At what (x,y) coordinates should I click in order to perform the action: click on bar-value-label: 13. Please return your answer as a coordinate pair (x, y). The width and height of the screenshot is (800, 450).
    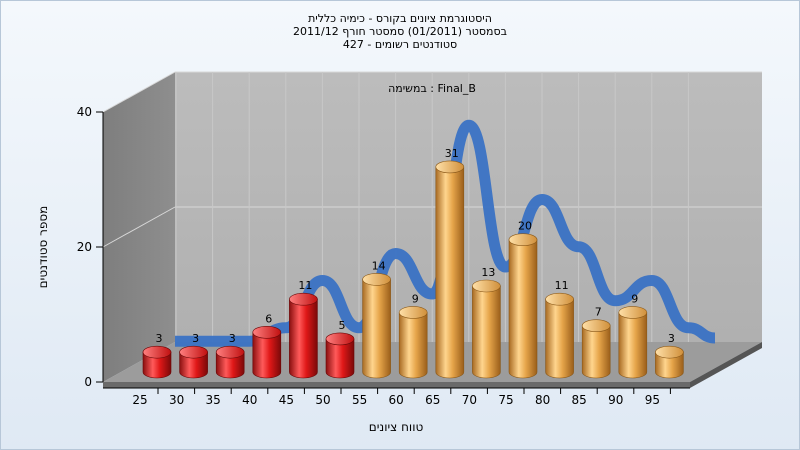
    Looking at the image, I should click on (488, 272).